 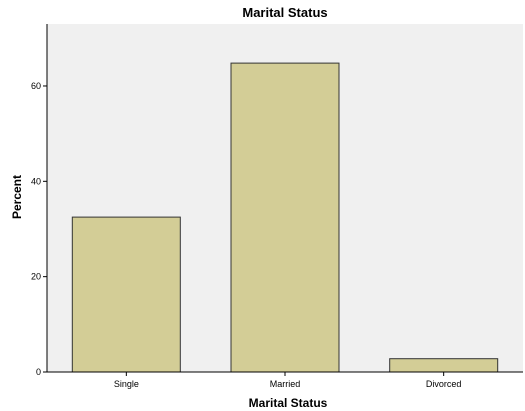 What do you see at coordinates (444, 365) in the screenshot?
I see `bar-divorced` at bounding box center [444, 365].